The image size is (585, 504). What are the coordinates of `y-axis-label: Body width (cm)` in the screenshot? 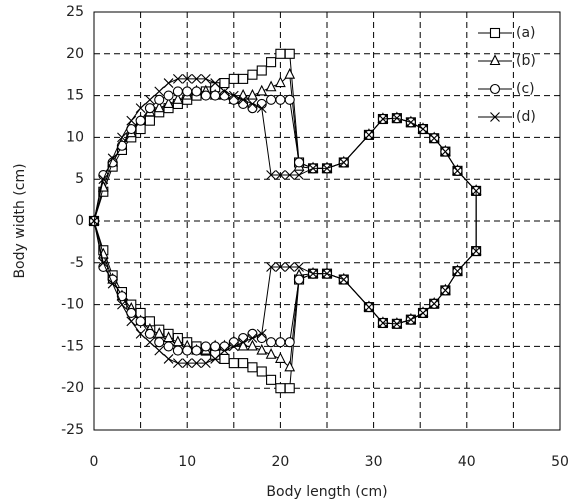 It's located at (20, 220).